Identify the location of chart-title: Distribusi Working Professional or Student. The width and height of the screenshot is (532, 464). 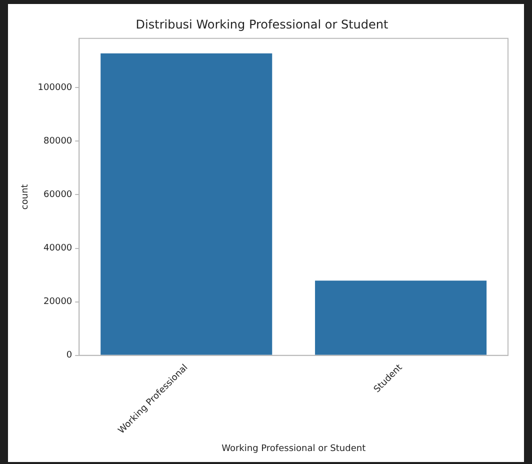
(262, 24).